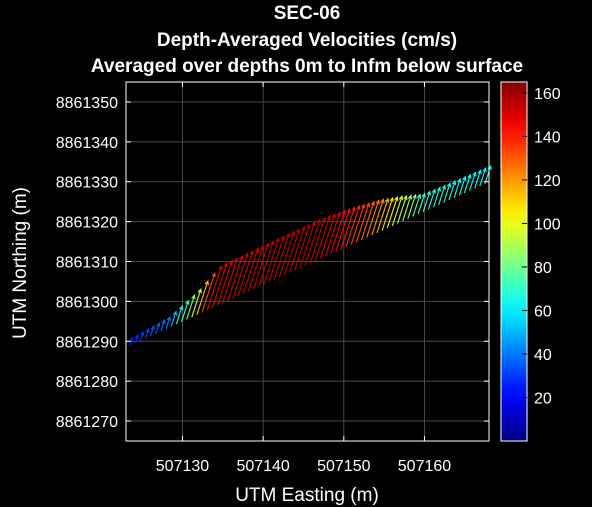  I want to click on colorbar-fill, so click(514, 261).